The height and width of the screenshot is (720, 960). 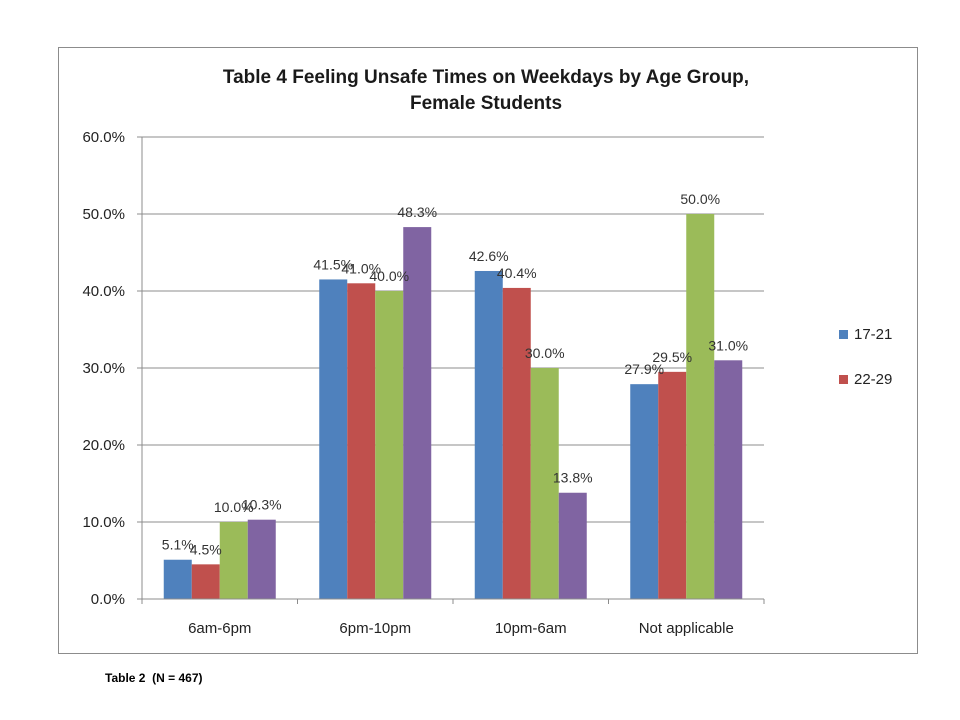 I want to click on legend-label: 22-29, so click(x=873, y=379).